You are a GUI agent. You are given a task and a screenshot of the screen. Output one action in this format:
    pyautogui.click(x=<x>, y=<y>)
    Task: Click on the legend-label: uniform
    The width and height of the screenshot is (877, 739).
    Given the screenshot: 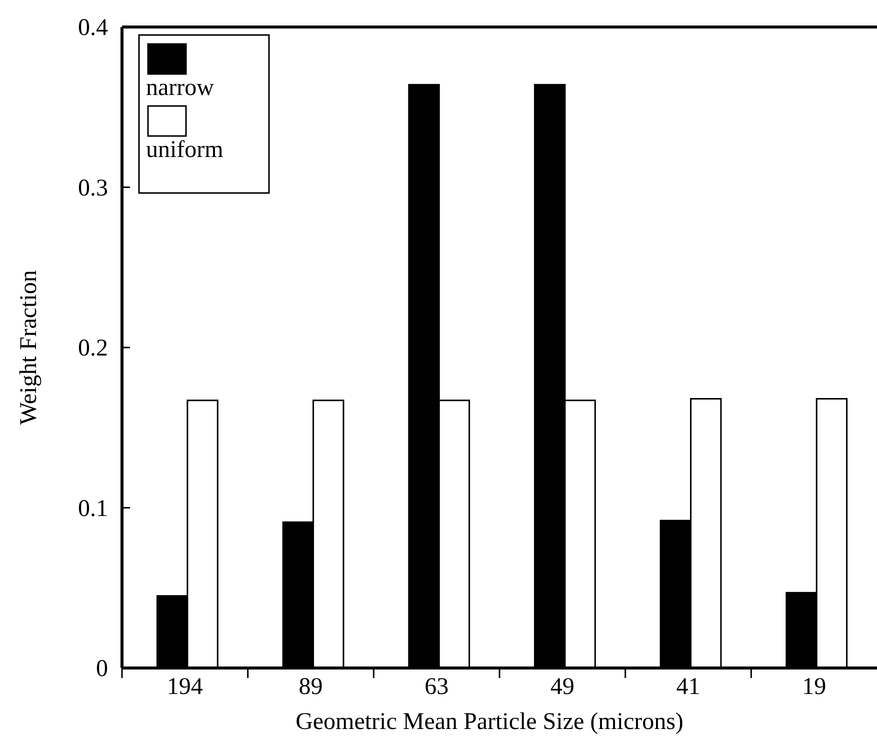 What is the action you would take?
    pyautogui.click(x=185, y=150)
    